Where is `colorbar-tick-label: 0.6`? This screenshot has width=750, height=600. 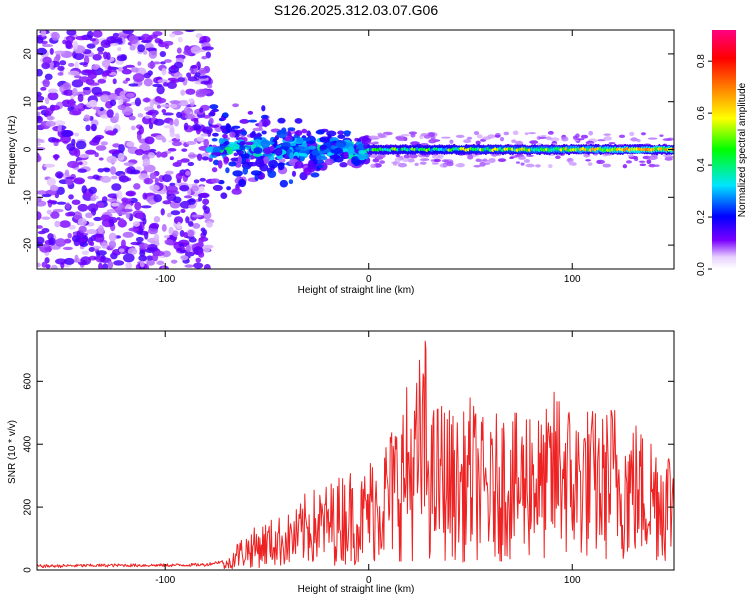 colorbar-tick-label: 0.6 is located at coordinates (701, 113).